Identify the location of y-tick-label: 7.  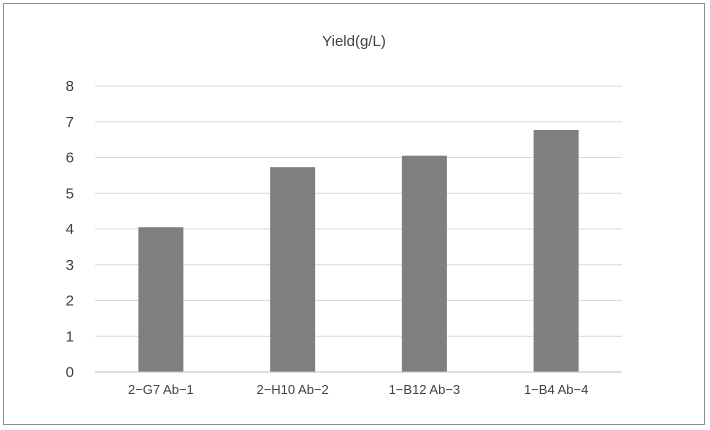
(70, 122).